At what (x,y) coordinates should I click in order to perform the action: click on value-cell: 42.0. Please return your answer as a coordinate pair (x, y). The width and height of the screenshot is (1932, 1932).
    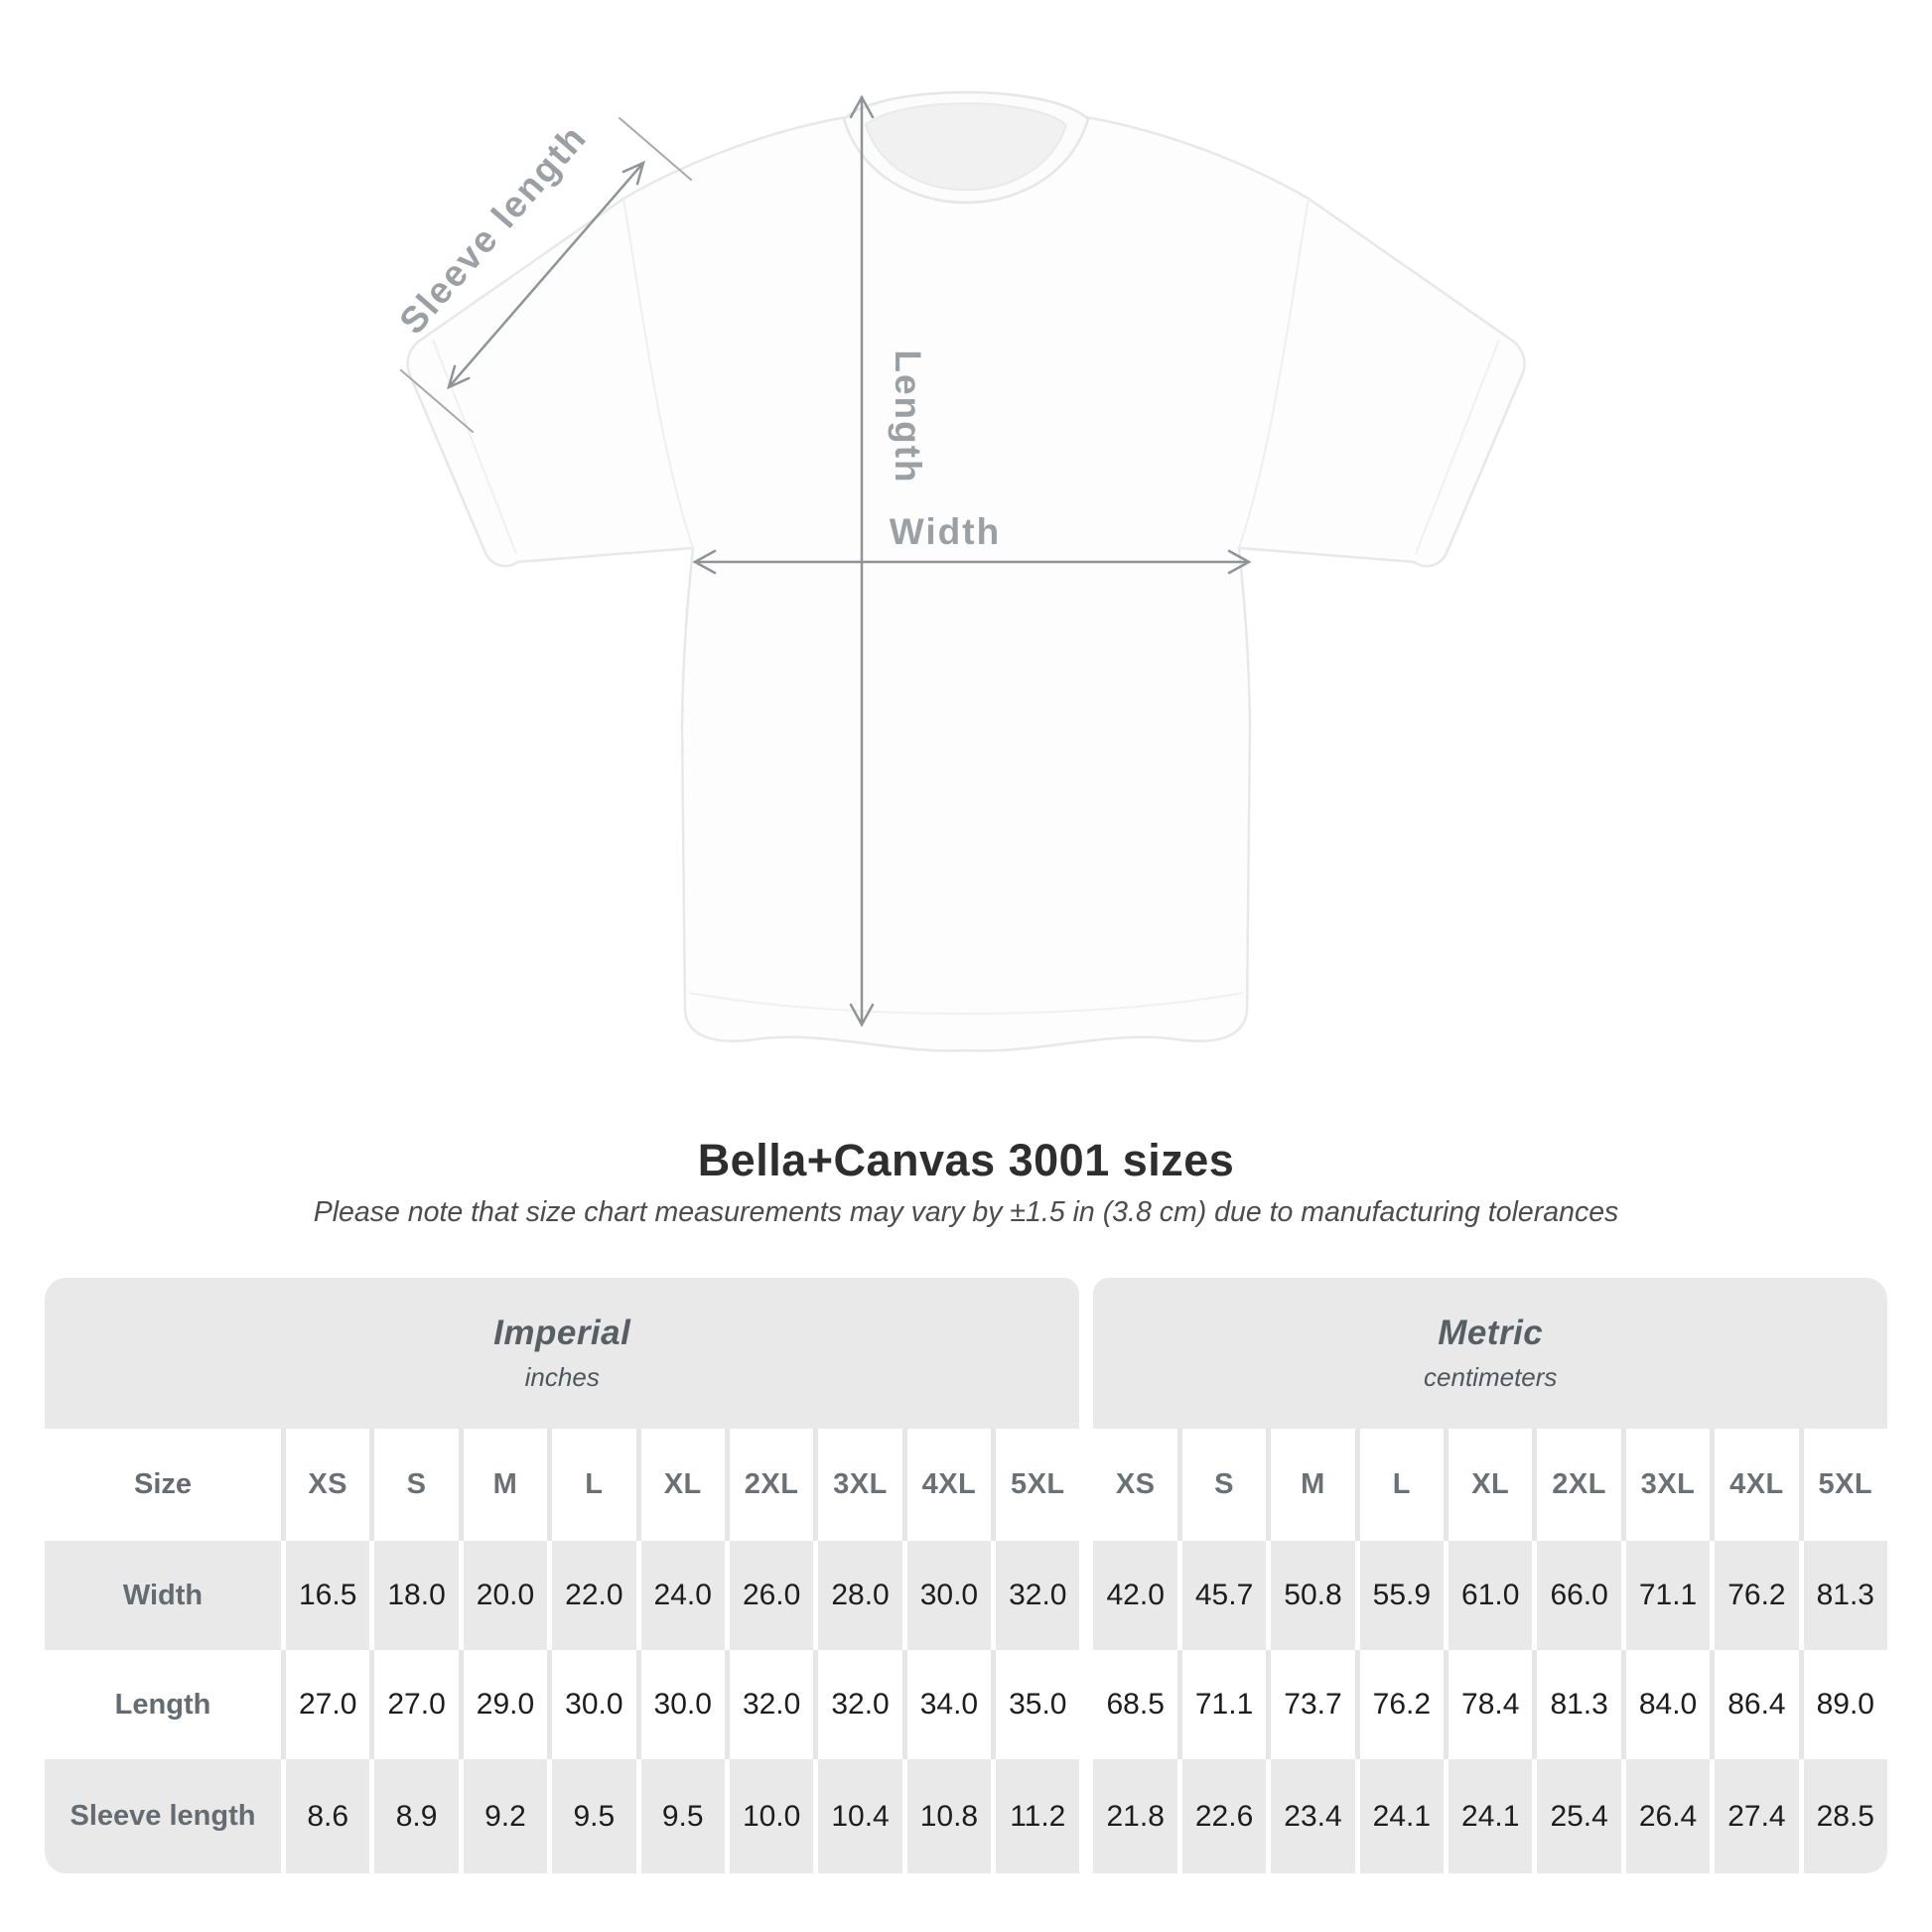
    Looking at the image, I should click on (1135, 1596).